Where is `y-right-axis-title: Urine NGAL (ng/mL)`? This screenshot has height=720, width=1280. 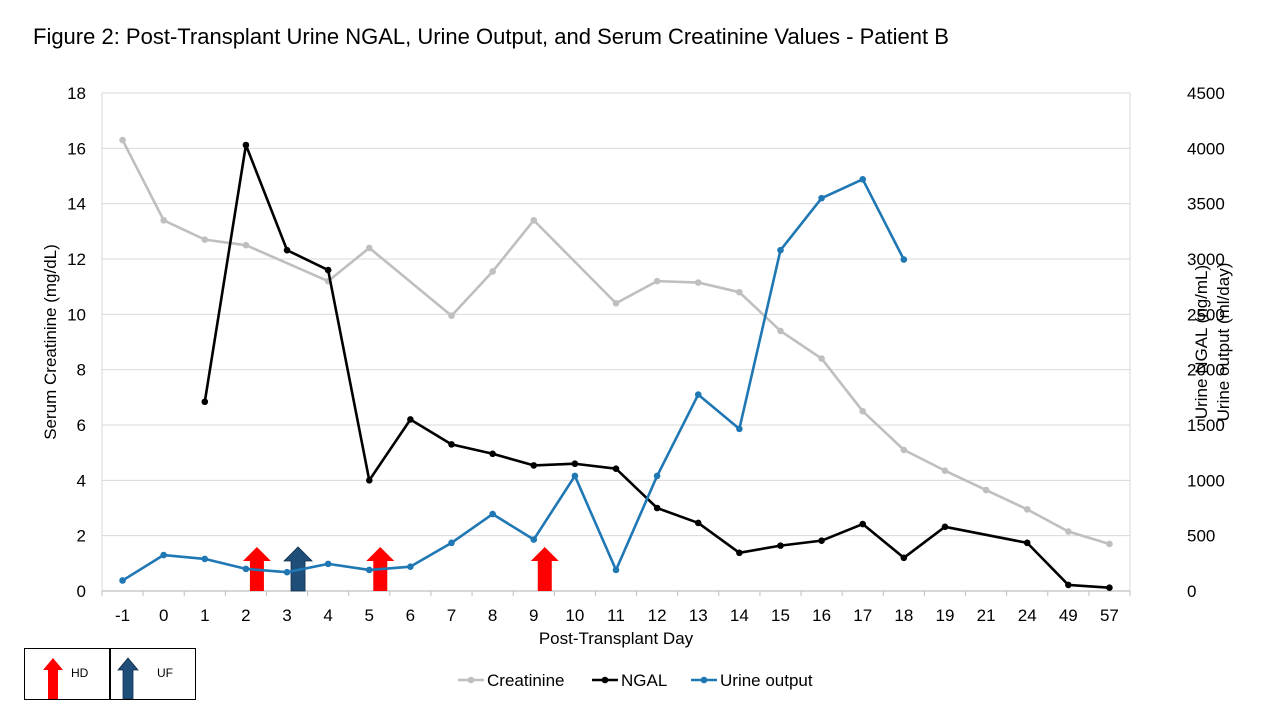 y-right-axis-title: Urine NGAL (ng/mL) is located at coordinates (1201, 342).